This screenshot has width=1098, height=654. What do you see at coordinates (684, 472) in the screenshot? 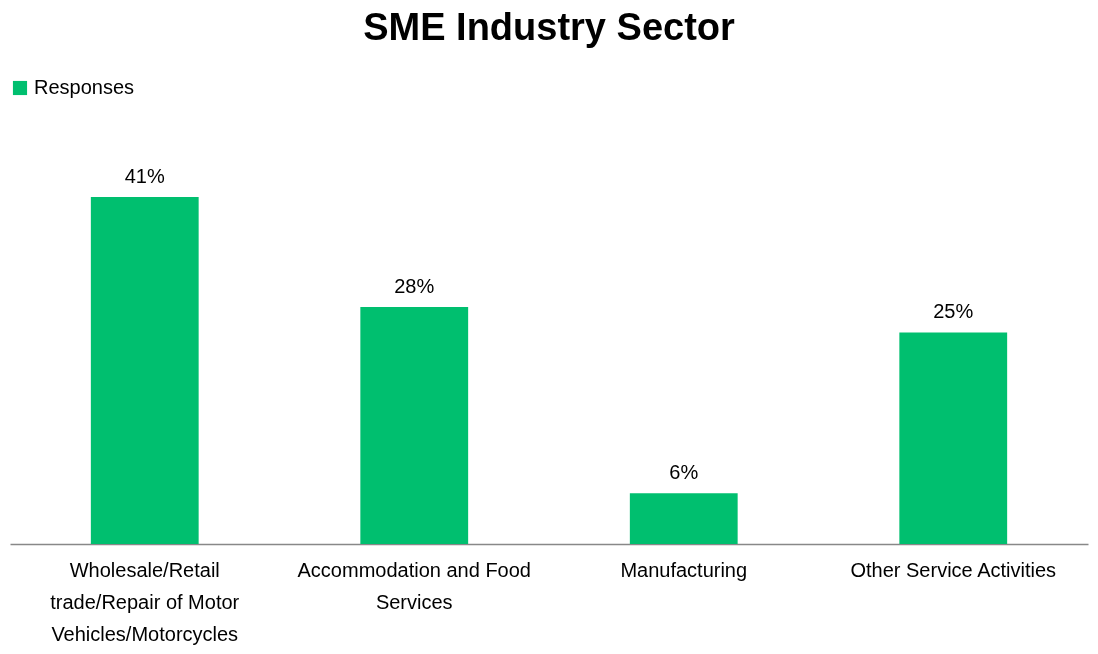
I see `data-label: 6%` at bounding box center [684, 472].